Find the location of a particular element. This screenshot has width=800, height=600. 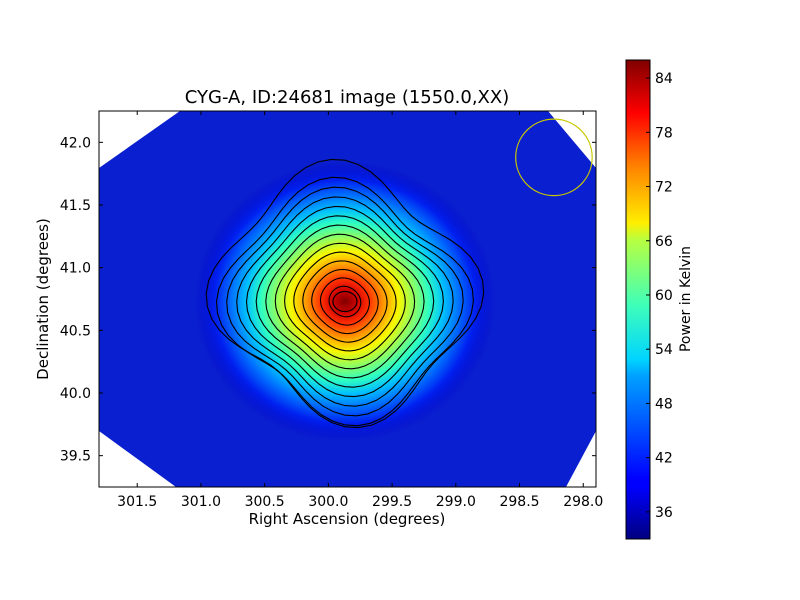

colorbar-ticks: 36 42 48 54 60 66 72 78 84 is located at coordinates (659, 296).